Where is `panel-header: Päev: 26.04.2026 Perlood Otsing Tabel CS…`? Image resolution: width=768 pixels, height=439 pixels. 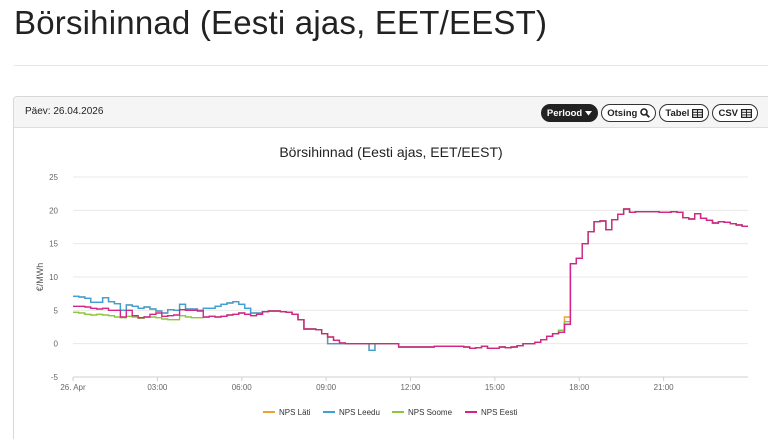
panel-header: Päev: 26.04.2026 Perlood Otsing Tabel CS… is located at coordinates (391, 112).